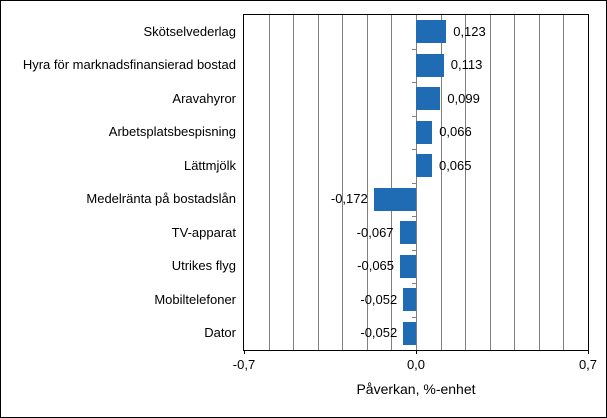 The image size is (607, 418). I want to click on category-label: Medelränta på bostadslån, so click(161, 199).